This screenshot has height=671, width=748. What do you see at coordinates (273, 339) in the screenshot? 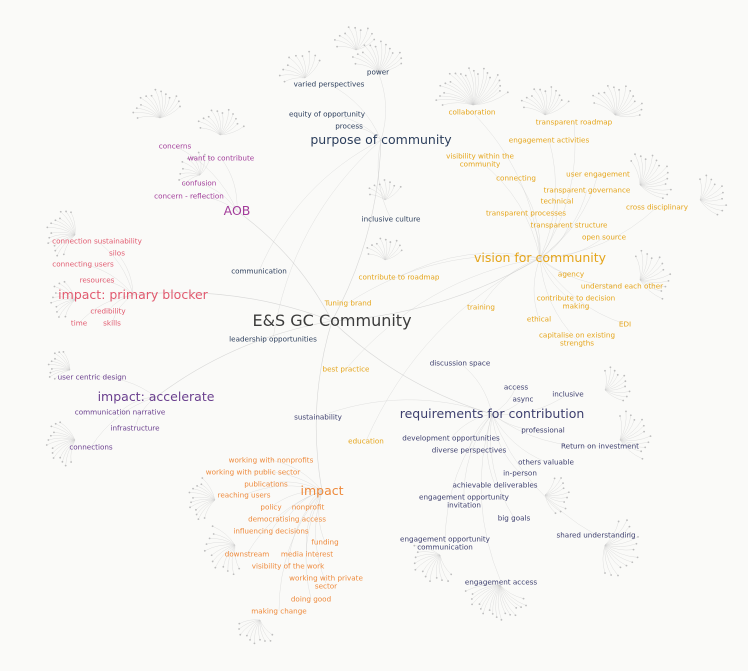
I see `node-leadership-opportunities: leadership opportunities` at bounding box center [273, 339].